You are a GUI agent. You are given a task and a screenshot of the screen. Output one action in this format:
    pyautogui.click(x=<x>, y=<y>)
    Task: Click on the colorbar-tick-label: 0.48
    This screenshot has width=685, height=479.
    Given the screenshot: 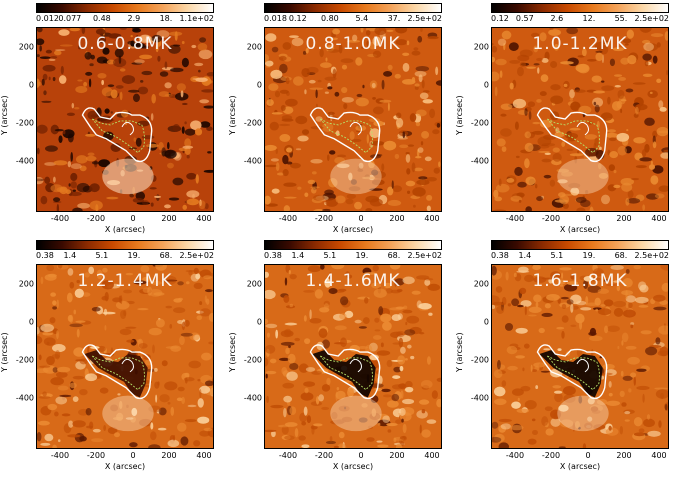 What is the action you would take?
    pyautogui.click(x=101, y=18)
    